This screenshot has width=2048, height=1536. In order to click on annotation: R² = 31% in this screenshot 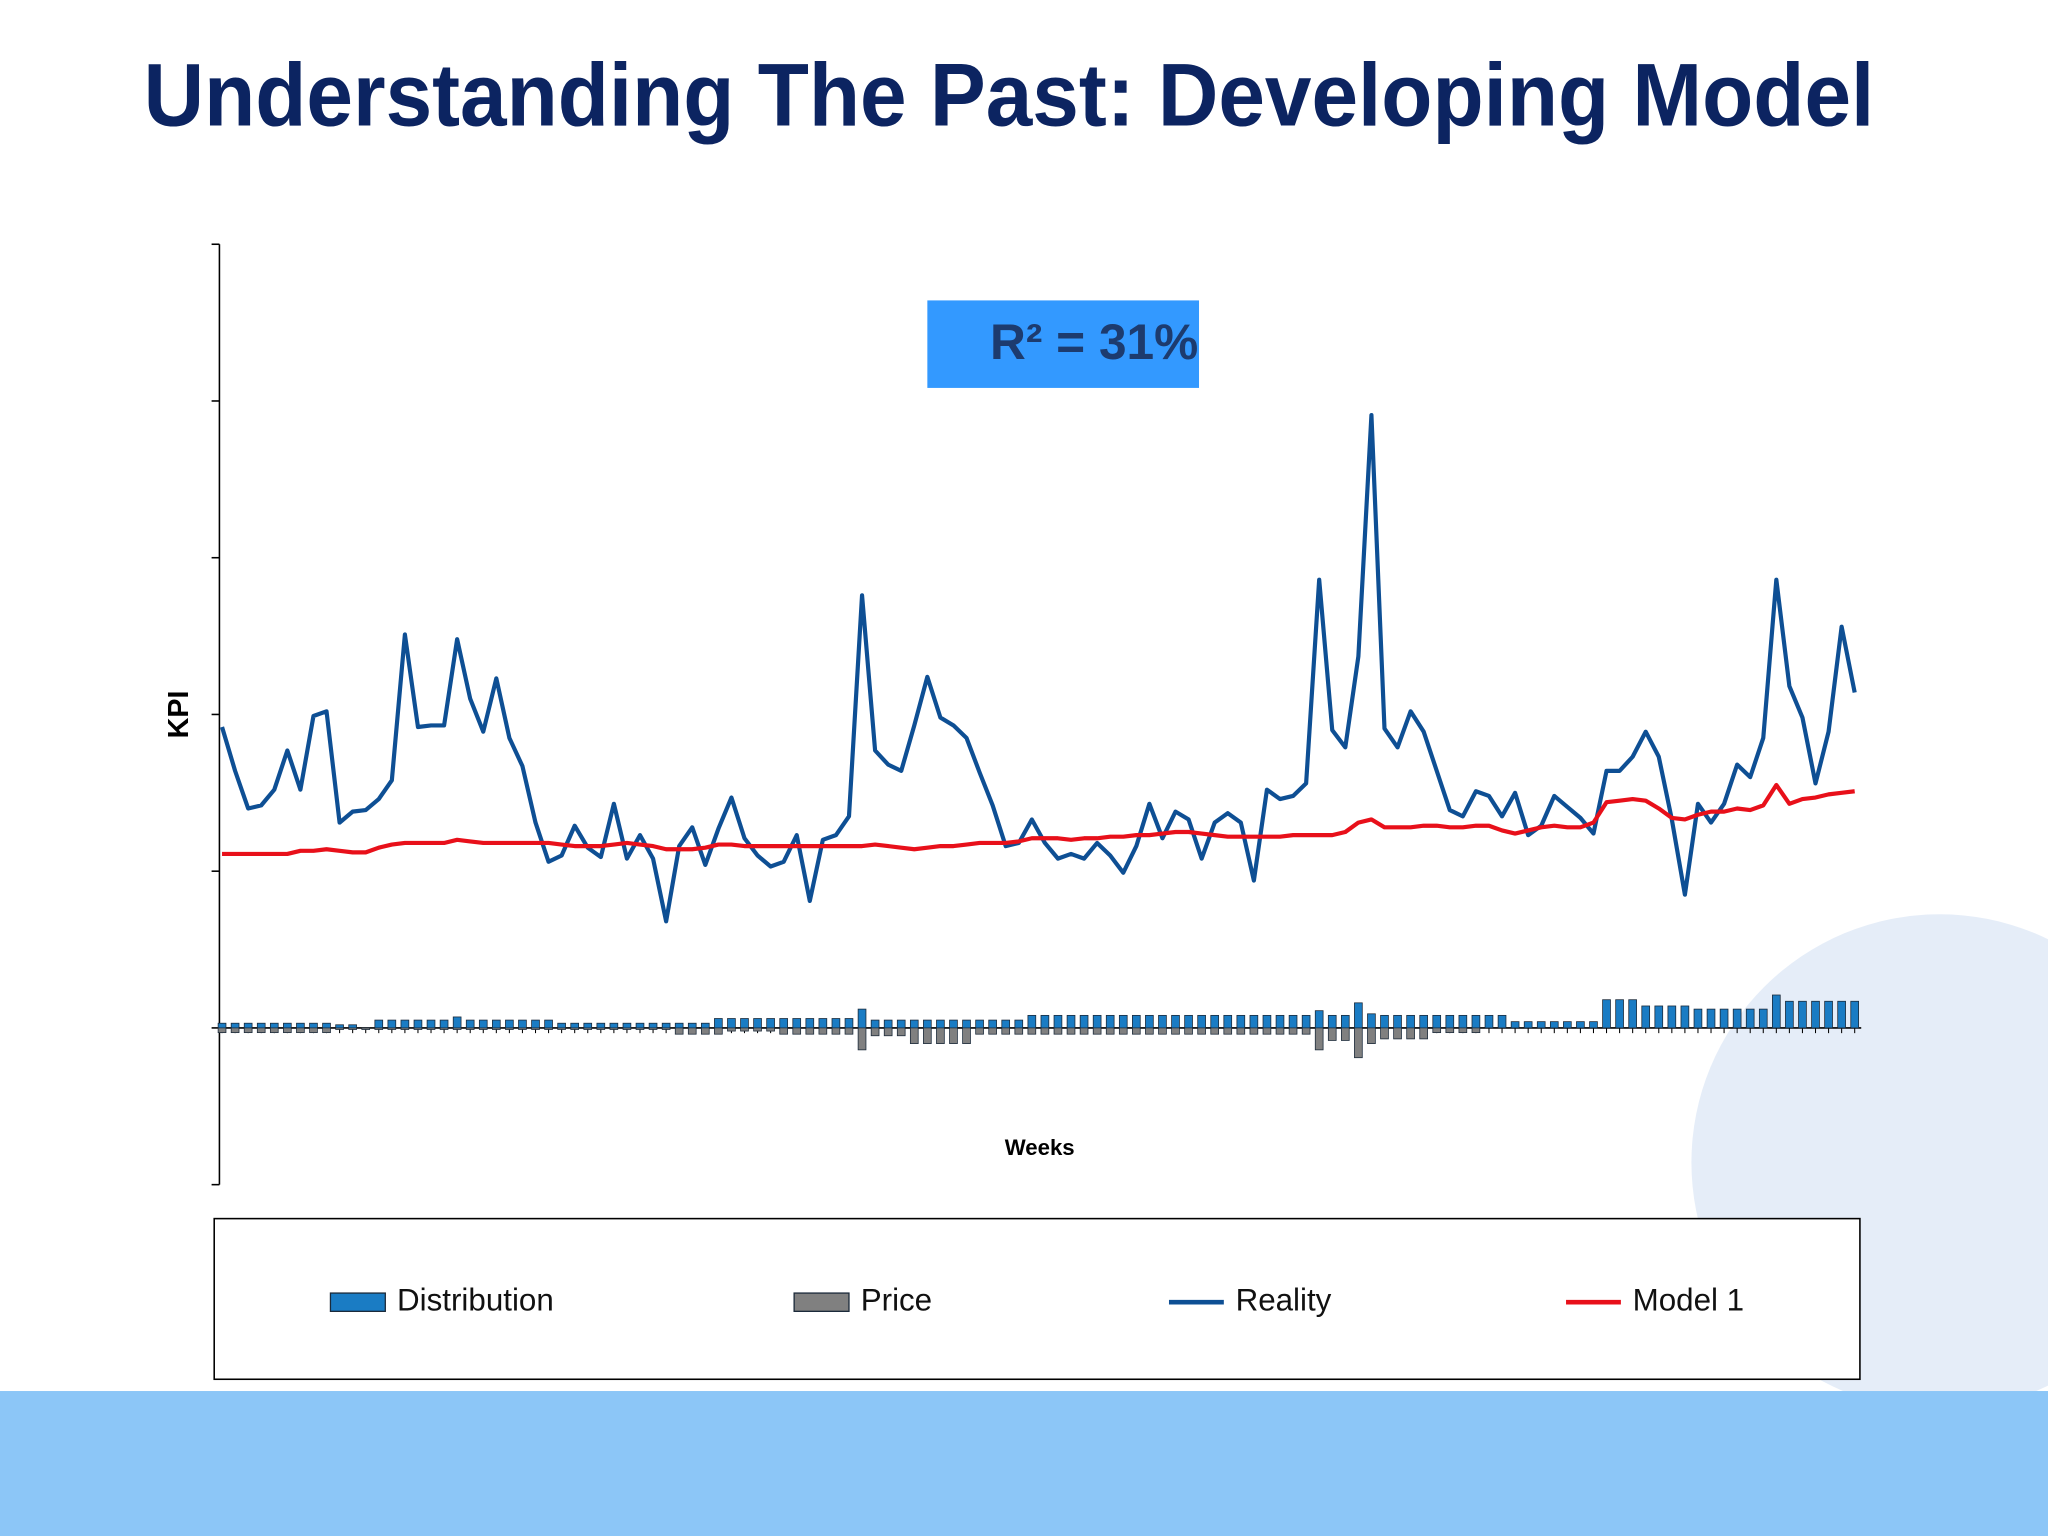, I will do `click(1094, 342)`.